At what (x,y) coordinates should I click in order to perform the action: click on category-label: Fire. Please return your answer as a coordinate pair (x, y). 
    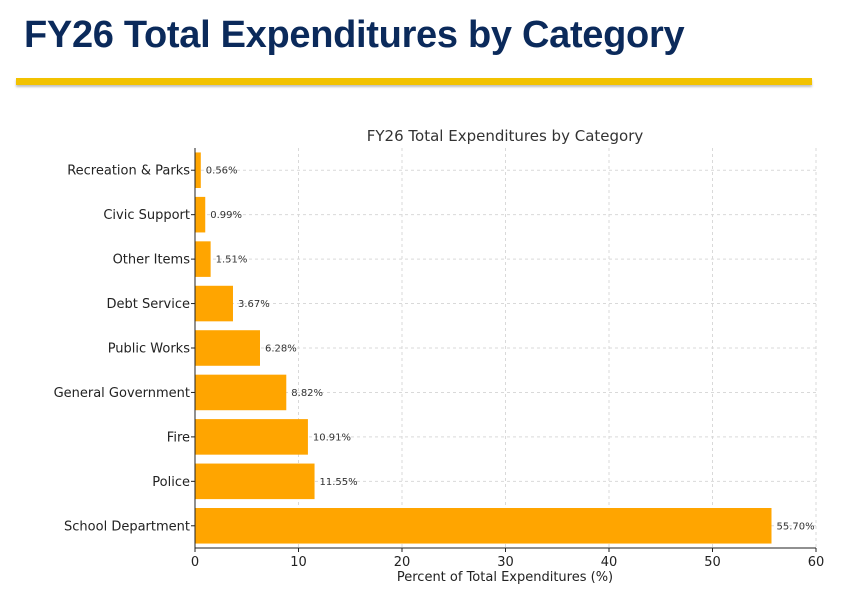
    Looking at the image, I should click on (178, 437).